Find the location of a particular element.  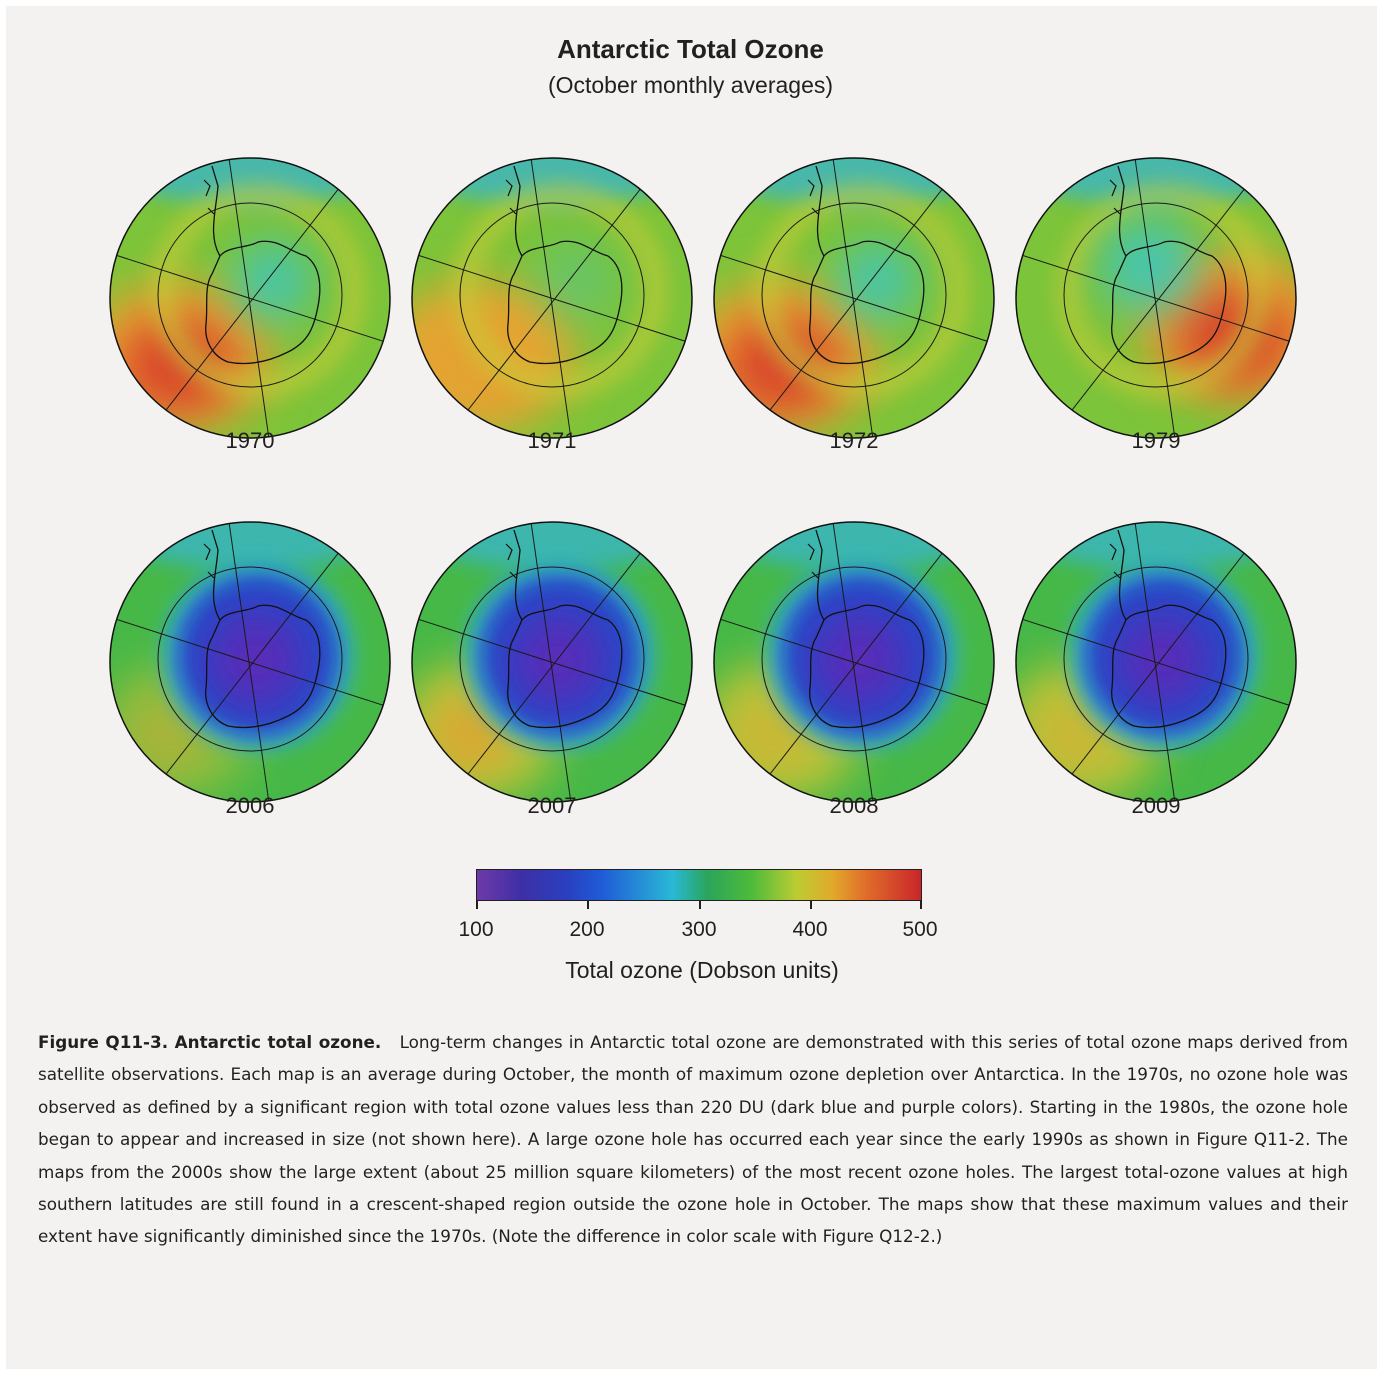

map-year-label: 1970 is located at coordinates (250, 440).